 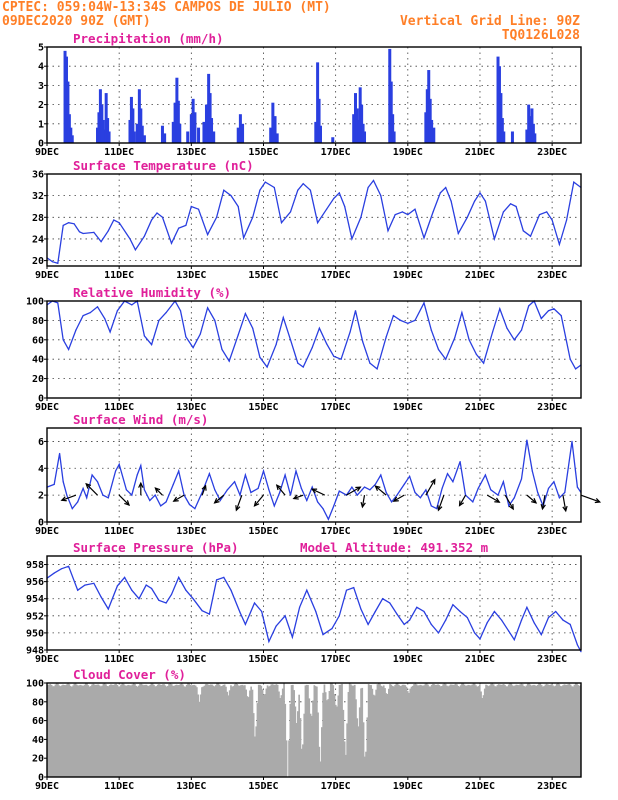 What do you see at coordinates (263, 531) in the screenshot?
I see `x-tick-label: 15DEC` at bounding box center [263, 531].